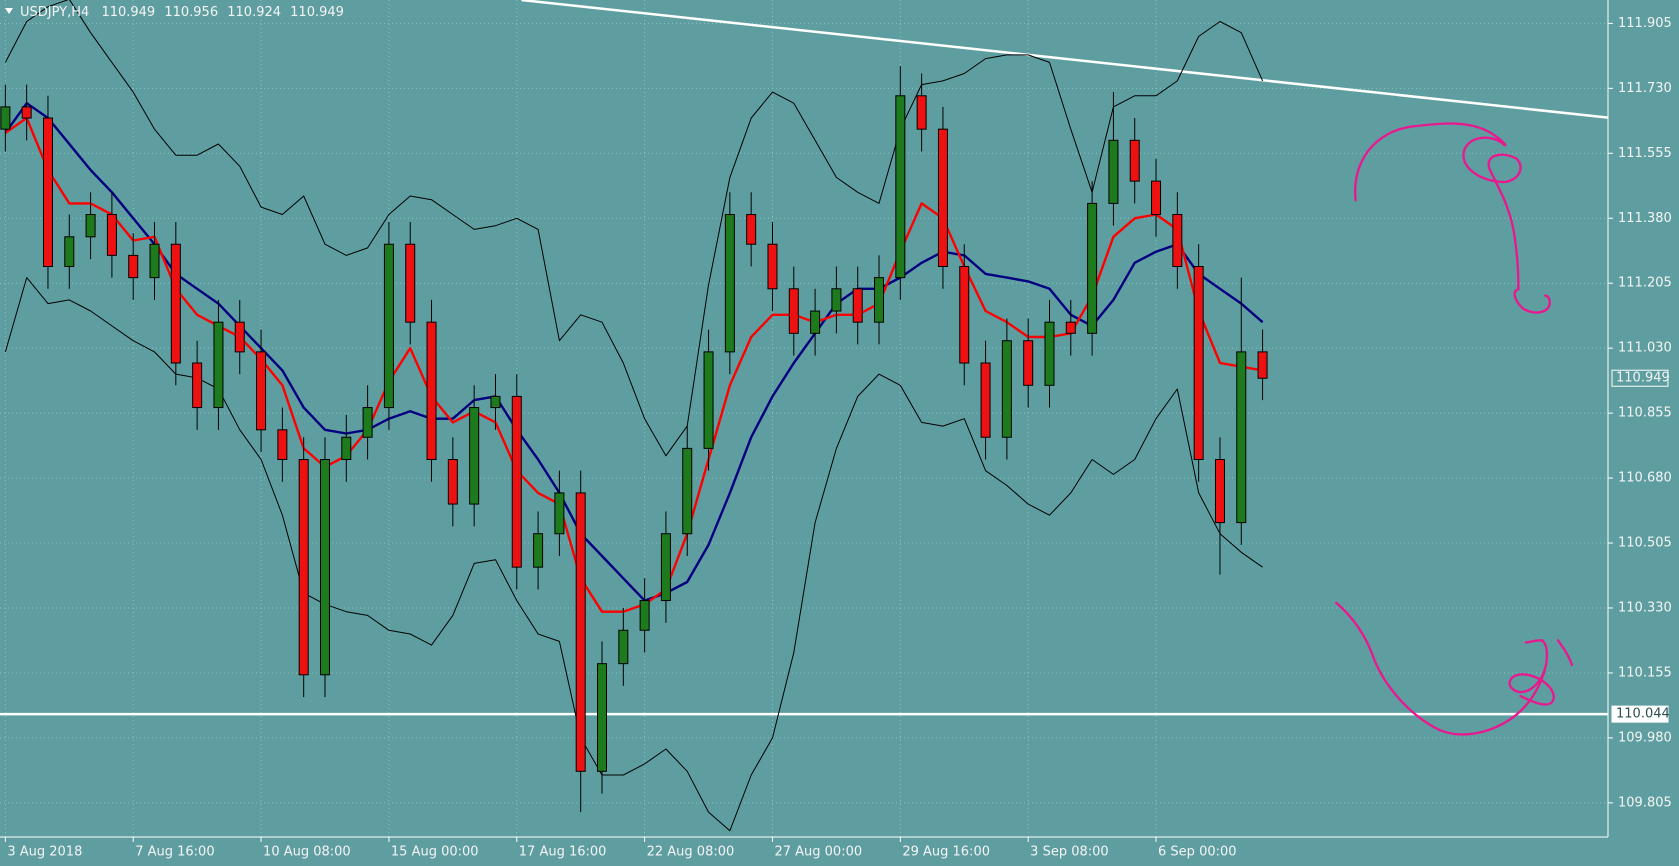 The height and width of the screenshot is (866, 1679). What do you see at coordinates (1643, 714) in the screenshot?
I see `line-price-label: 110.044` at bounding box center [1643, 714].